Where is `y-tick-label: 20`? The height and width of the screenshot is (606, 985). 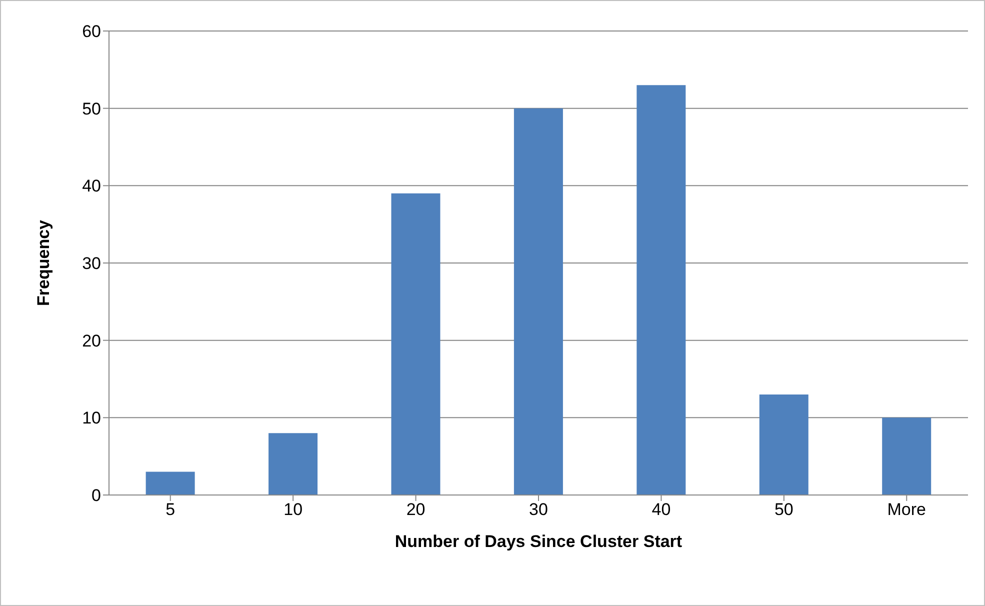
y-tick-label: 20 is located at coordinates (91, 340).